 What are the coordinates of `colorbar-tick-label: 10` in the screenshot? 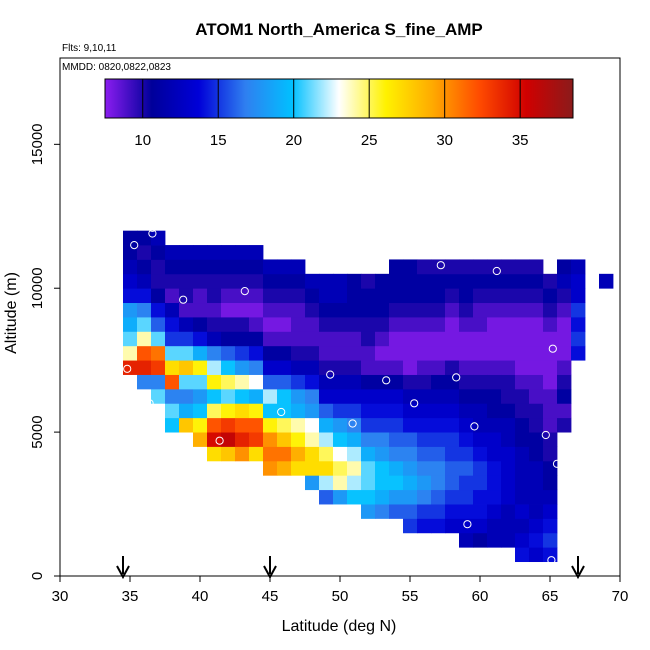 It's located at (142, 140).